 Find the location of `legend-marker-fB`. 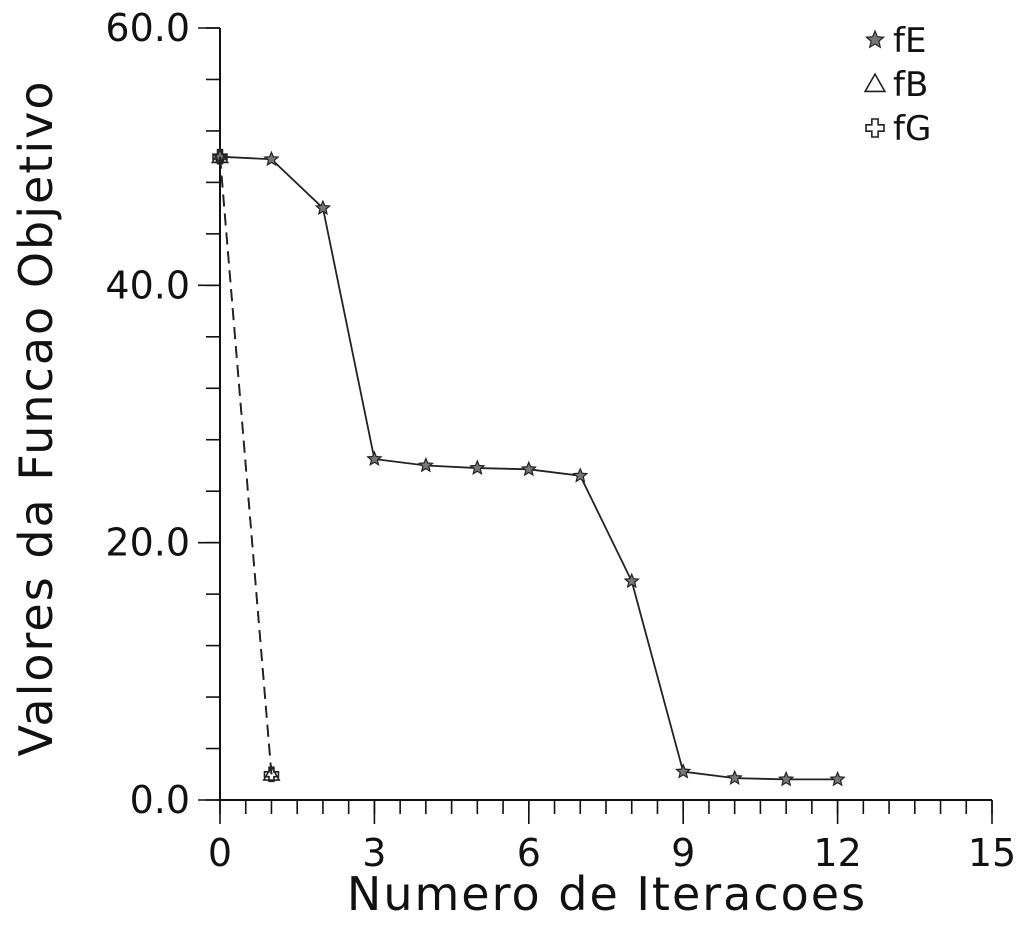

legend-marker-fB is located at coordinates (875, 82).